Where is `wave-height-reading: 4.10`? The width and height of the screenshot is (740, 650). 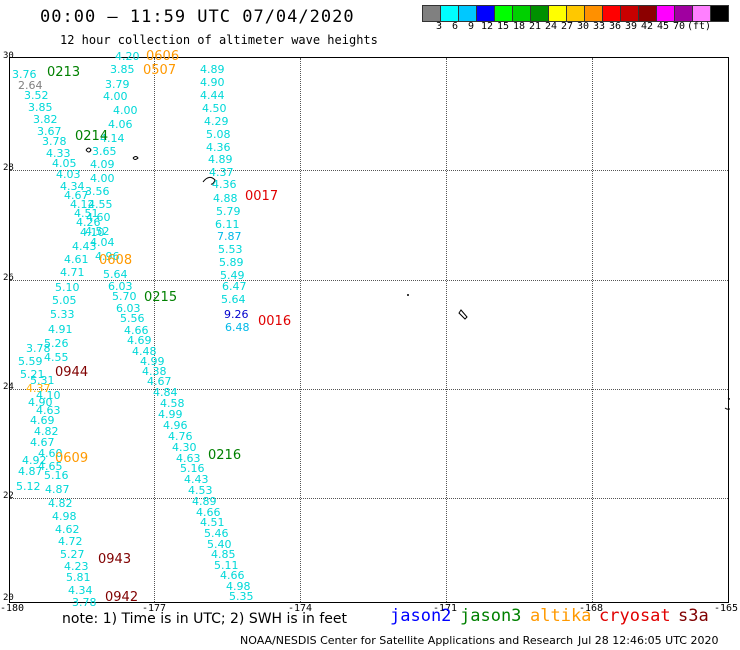 wave-height-reading: 4.10 is located at coordinates (48, 395).